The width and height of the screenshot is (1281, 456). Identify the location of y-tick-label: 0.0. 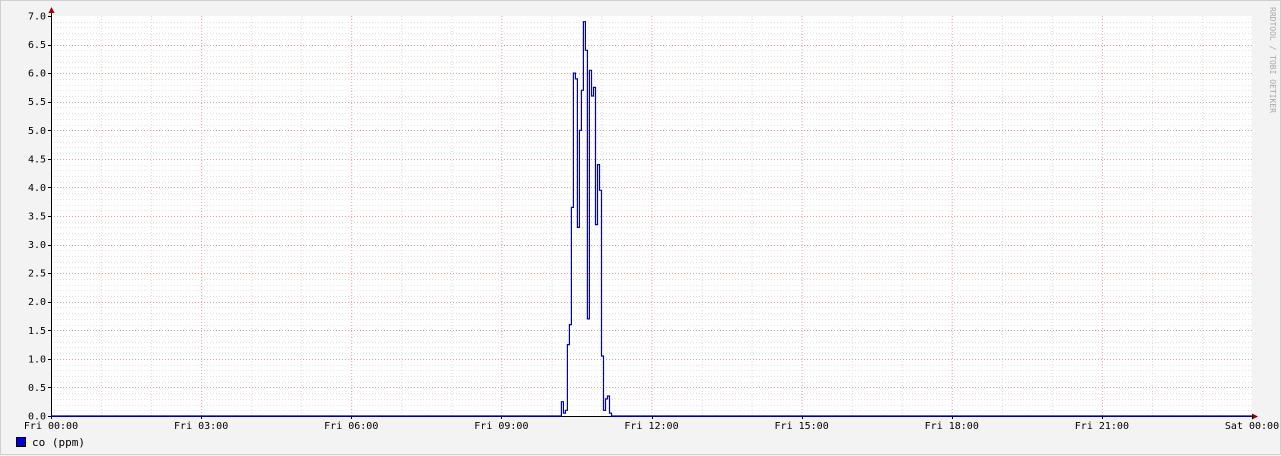
(37, 417).